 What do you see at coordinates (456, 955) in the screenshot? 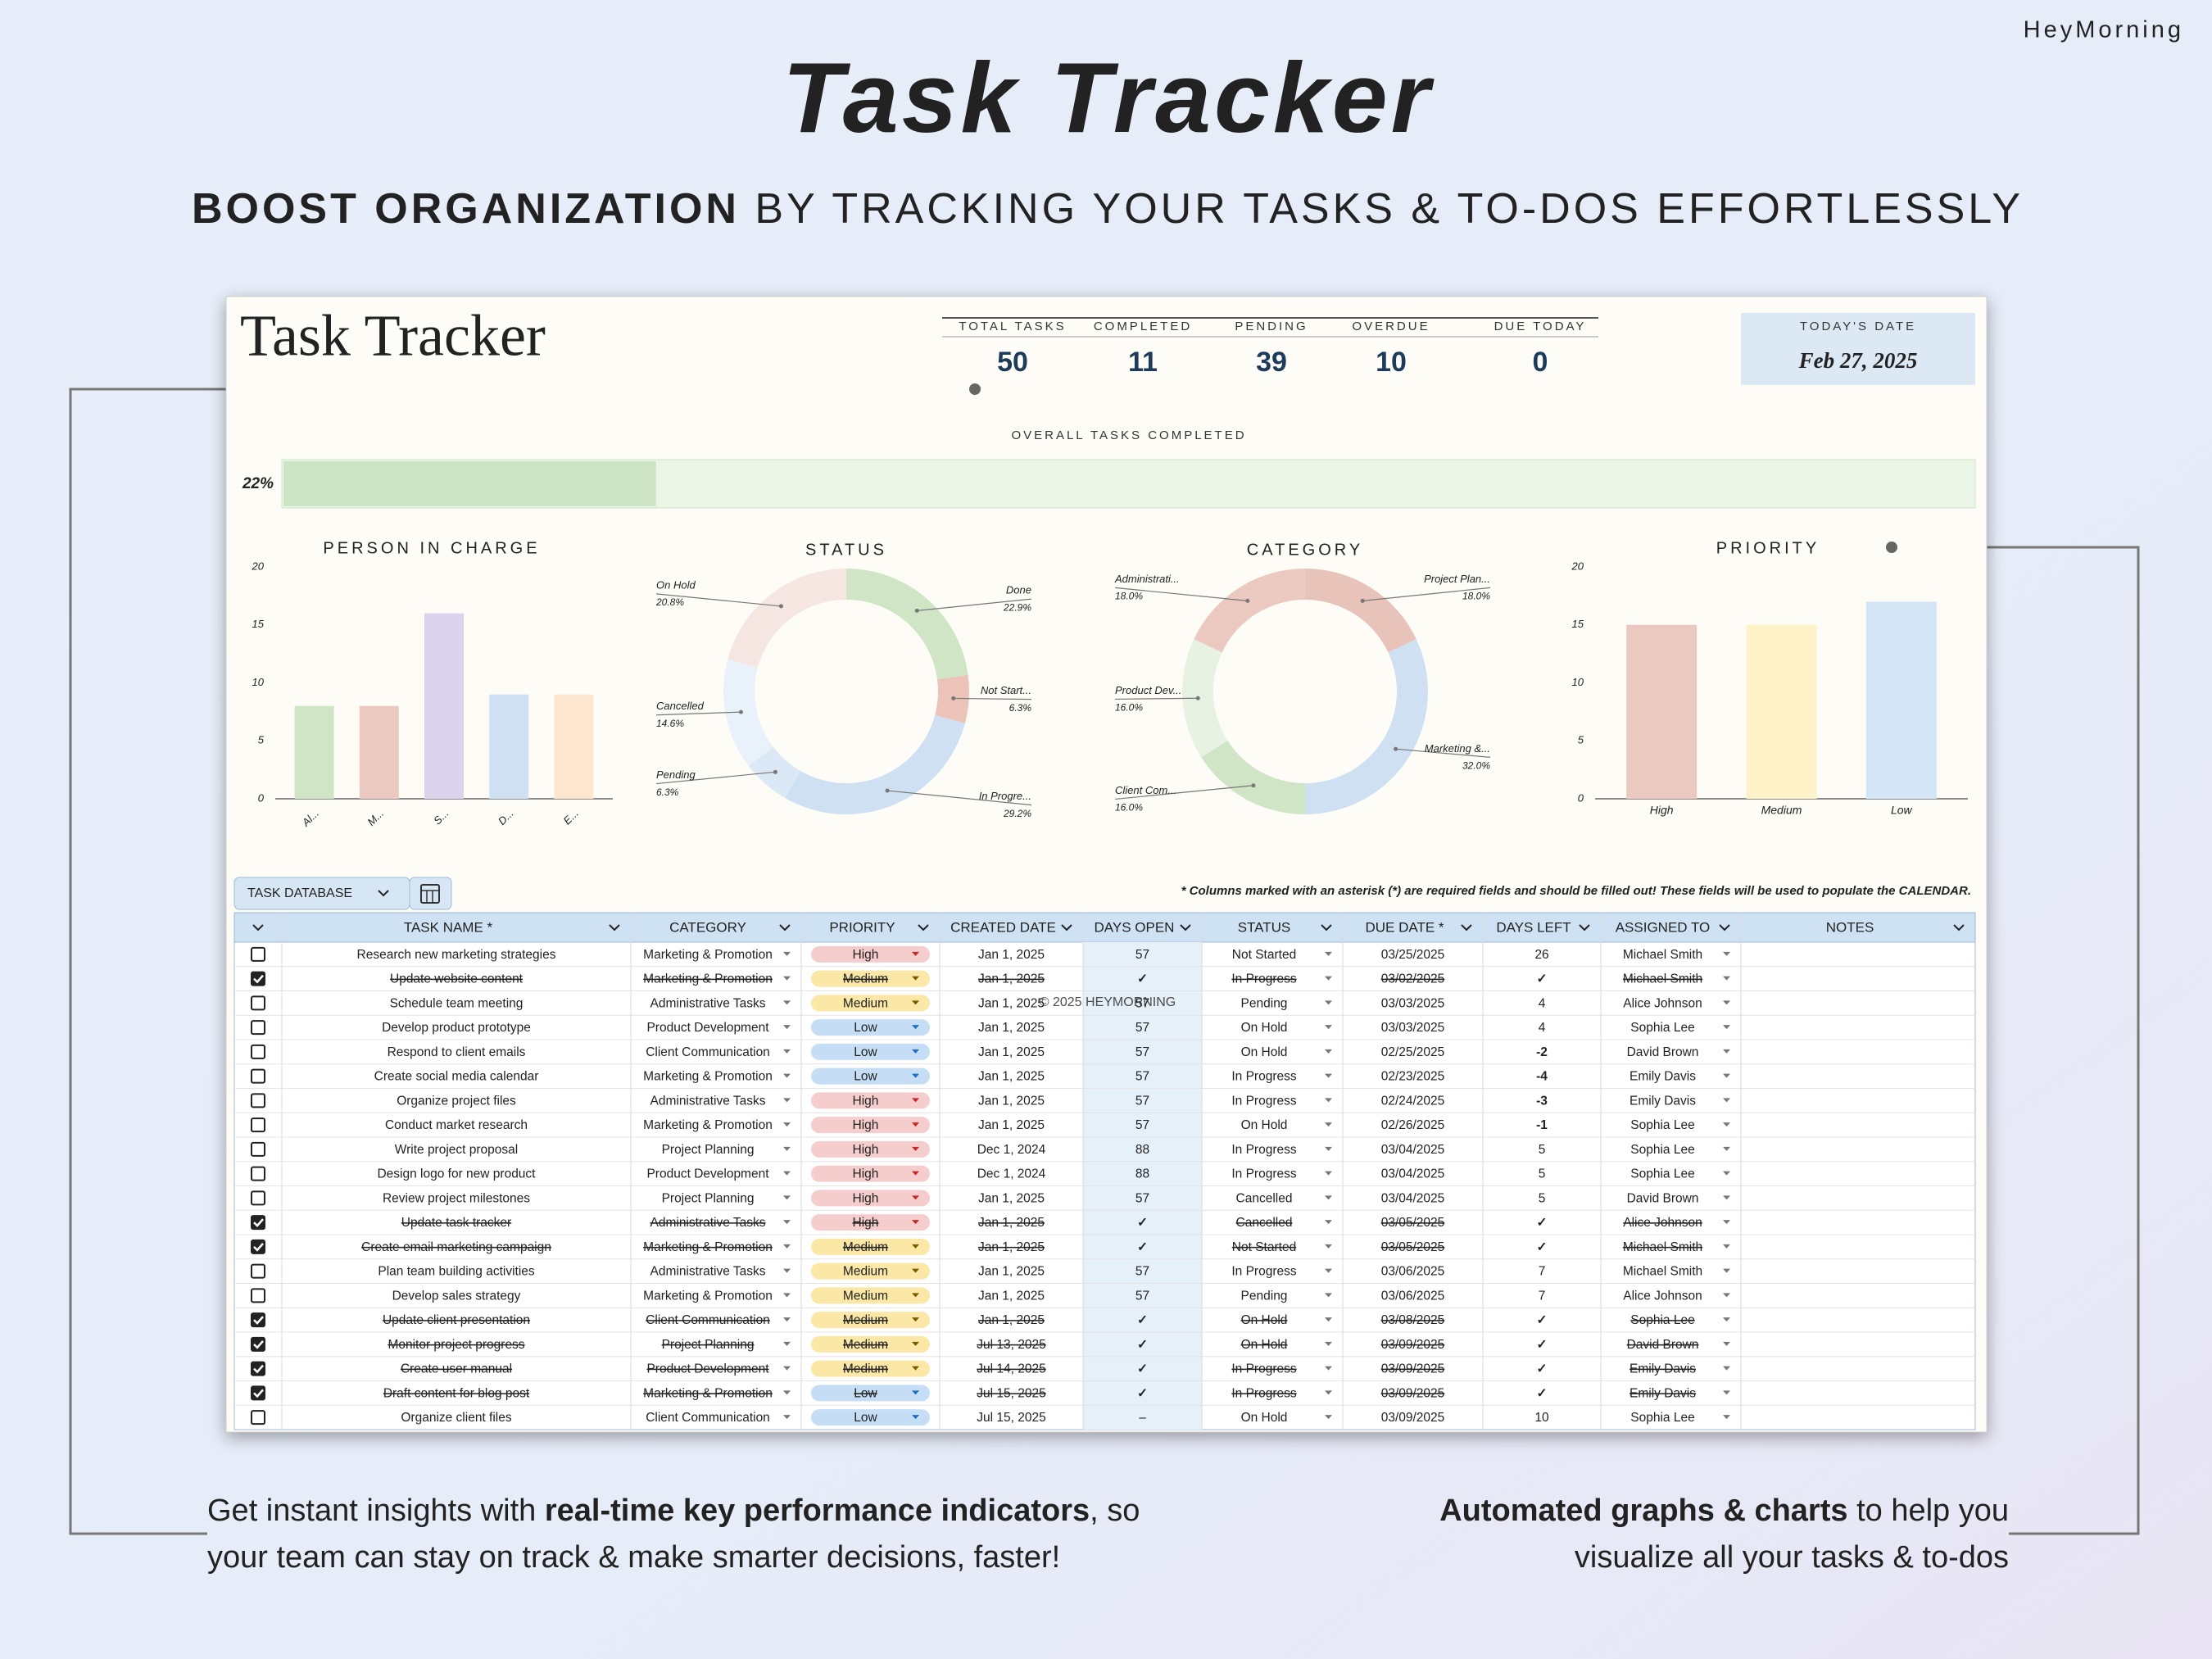
I see `cell: Research new marketing strategies` at bounding box center [456, 955].